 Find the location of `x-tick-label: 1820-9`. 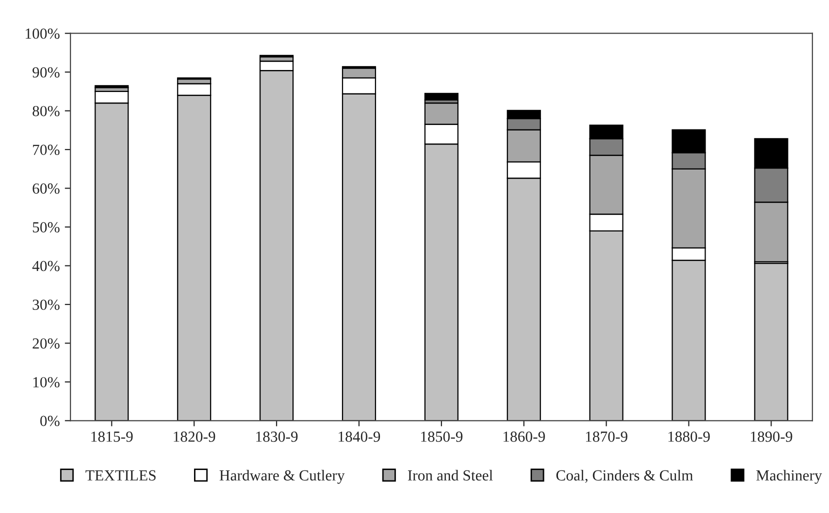

x-tick-label: 1820-9 is located at coordinates (195, 437).